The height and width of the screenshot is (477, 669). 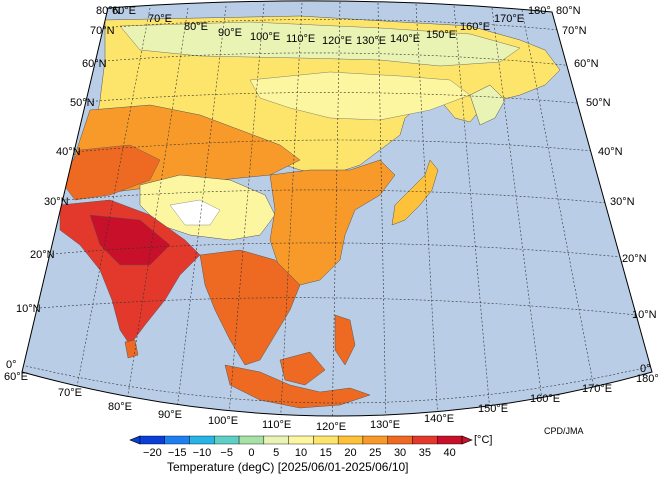 I want to click on colorbar-tick-label: −5, so click(x=226, y=453).